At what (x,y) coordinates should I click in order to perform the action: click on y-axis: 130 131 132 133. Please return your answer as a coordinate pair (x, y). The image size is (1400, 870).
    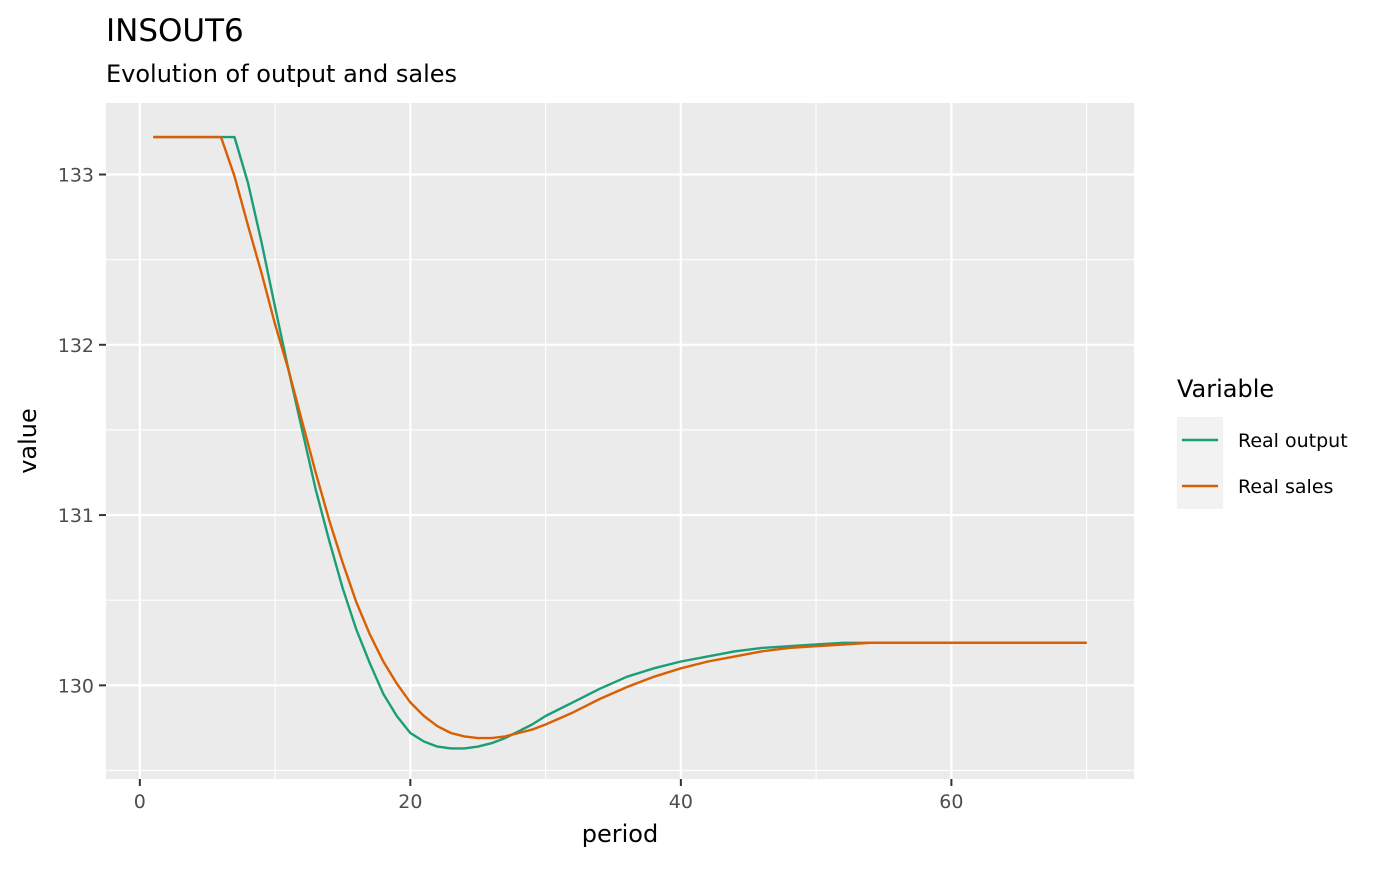
    Looking at the image, I should click on (82, 431).